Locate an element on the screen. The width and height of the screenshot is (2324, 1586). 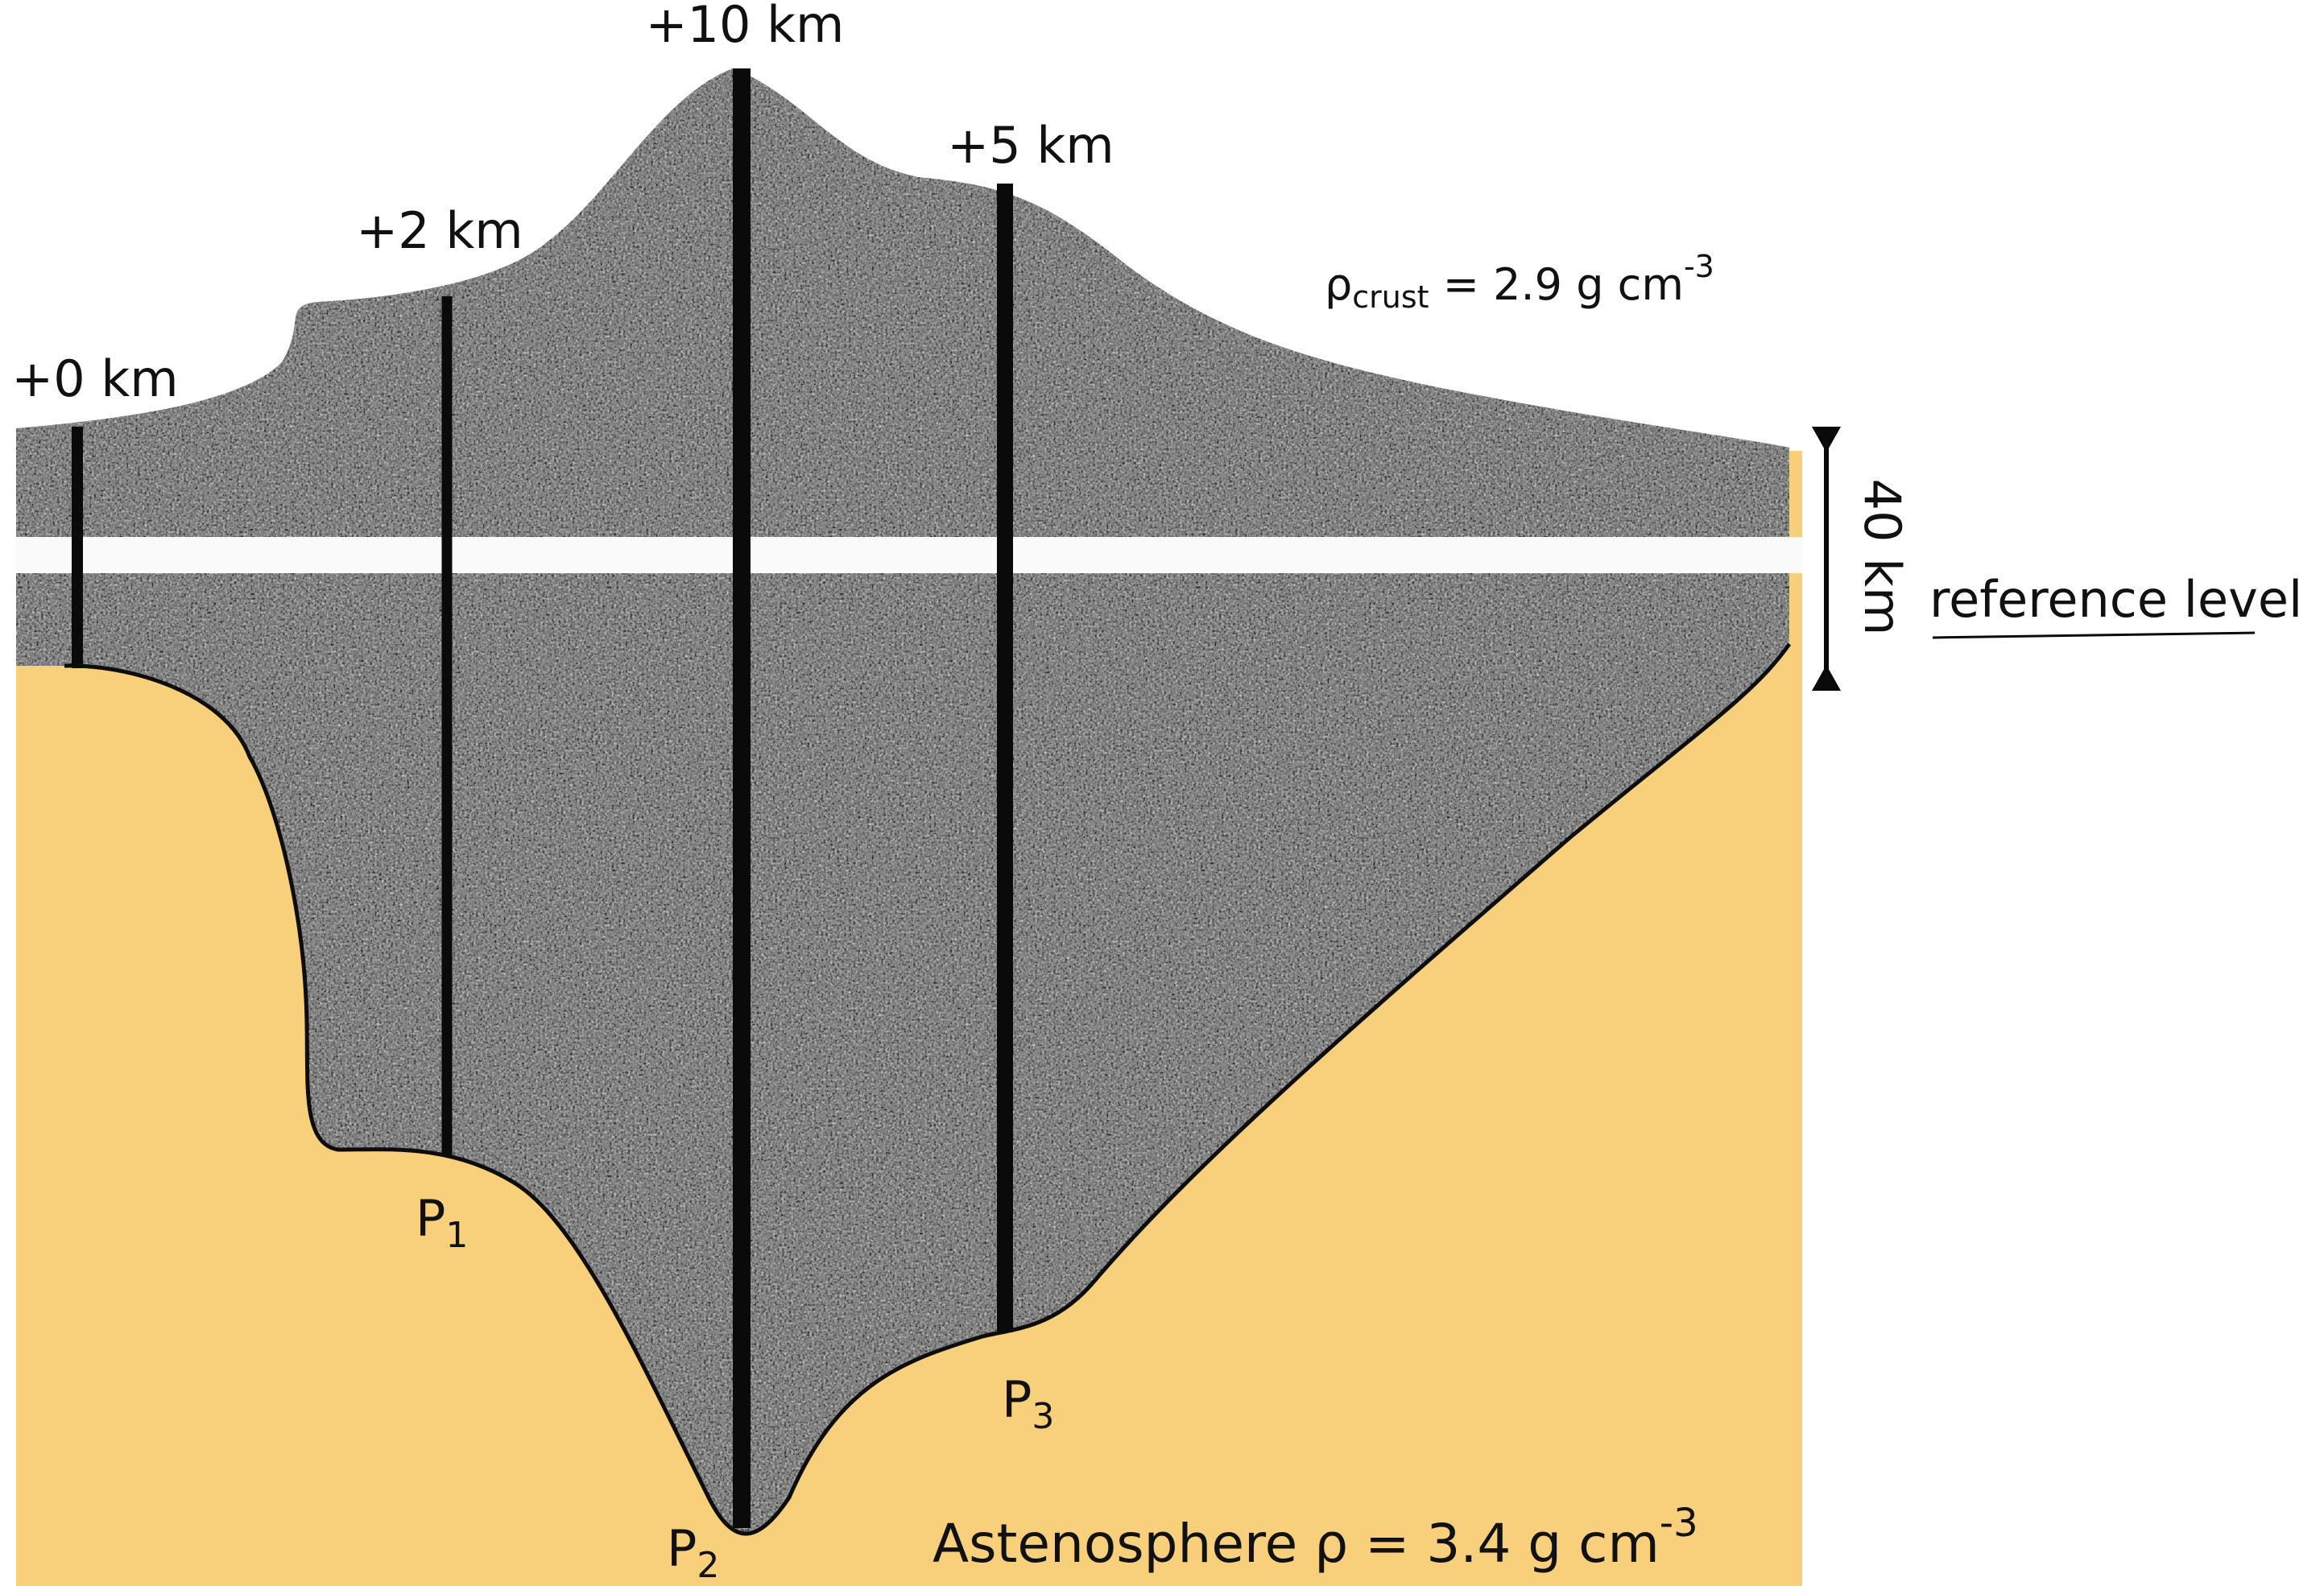
p3-subscript: 3 is located at coordinates (1043, 1416).